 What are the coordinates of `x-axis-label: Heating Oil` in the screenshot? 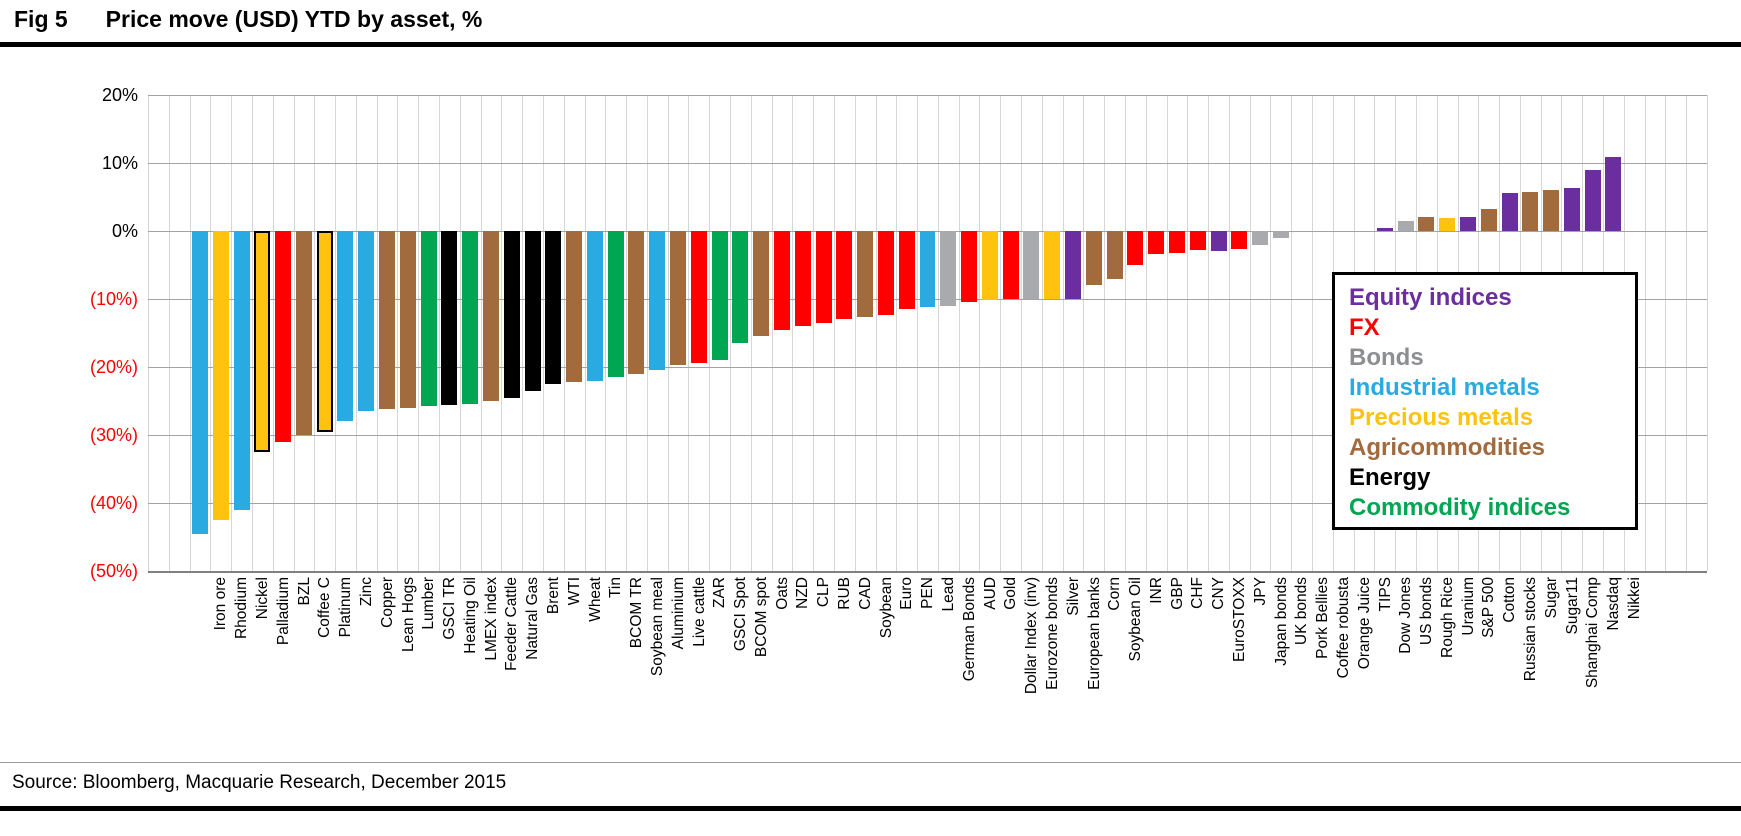 It's located at (470, 615).